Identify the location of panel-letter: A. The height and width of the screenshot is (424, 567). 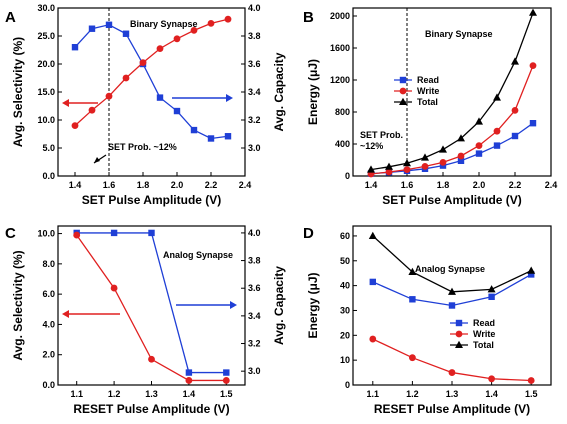
(10, 17).